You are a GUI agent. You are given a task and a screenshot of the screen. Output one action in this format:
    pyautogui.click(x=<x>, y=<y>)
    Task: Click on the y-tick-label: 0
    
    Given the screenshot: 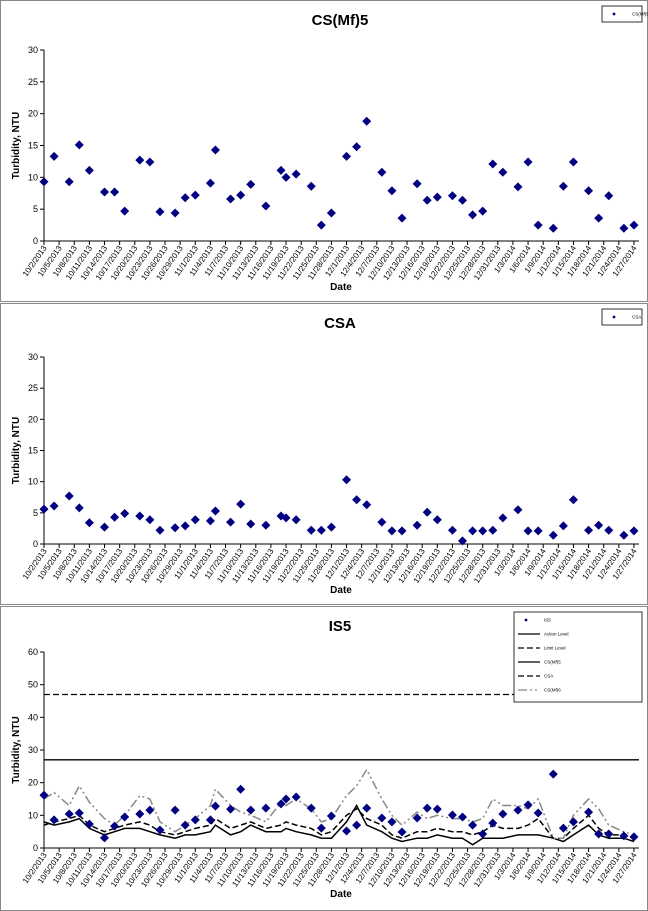 What is the action you would take?
    pyautogui.click(x=35, y=544)
    